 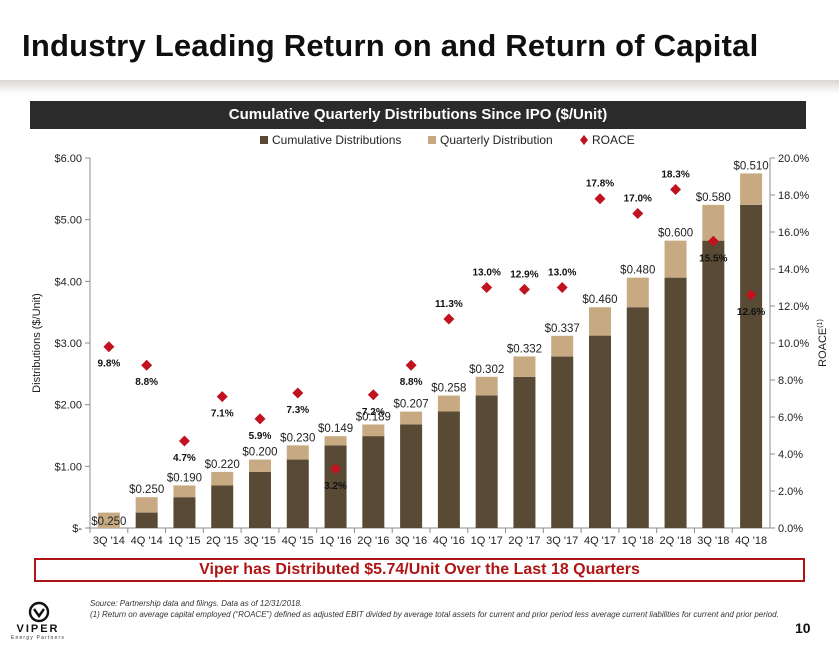 I want to click on y2-axis-title: ROACE(1), so click(x=823, y=343).